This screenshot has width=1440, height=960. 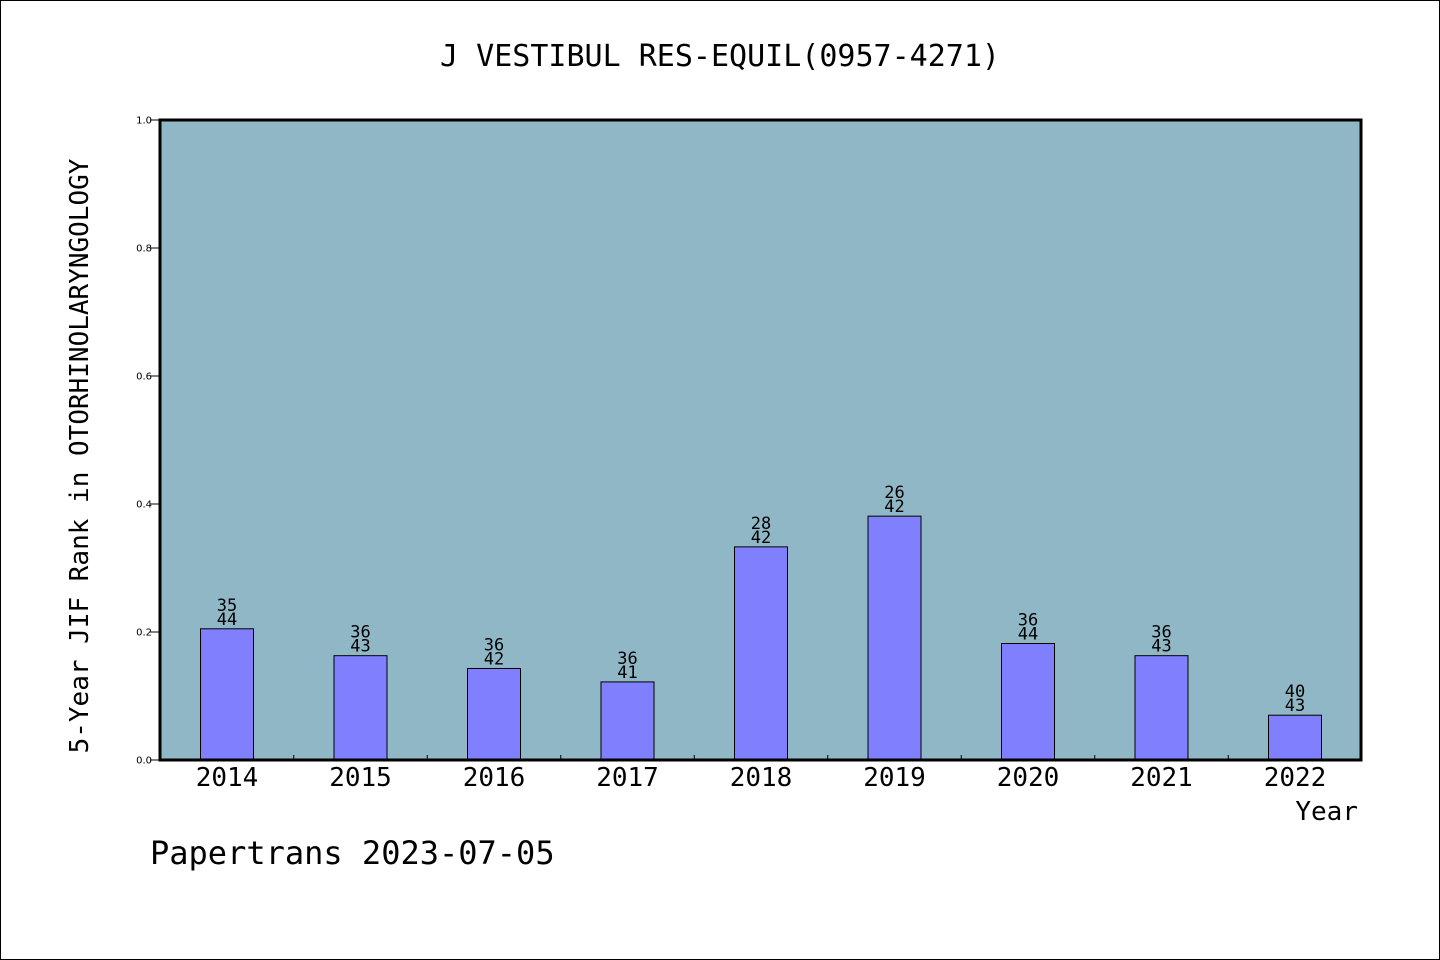 What do you see at coordinates (144, 249) in the screenshot?
I see `y-tick-label: 0.8` at bounding box center [144, 249].